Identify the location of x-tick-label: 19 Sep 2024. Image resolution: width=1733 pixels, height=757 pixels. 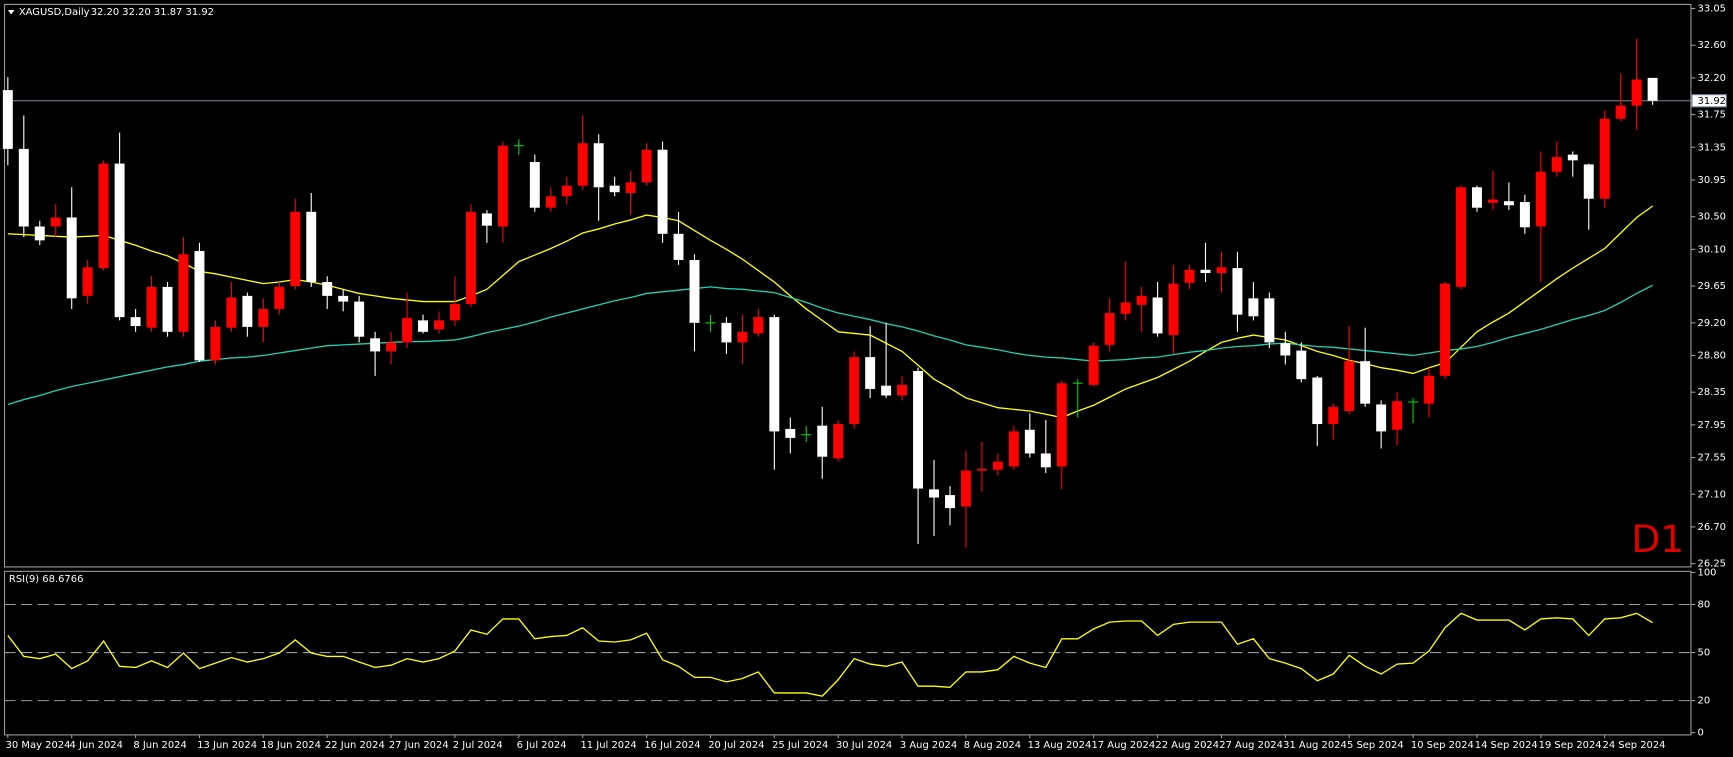
(1570, 745).